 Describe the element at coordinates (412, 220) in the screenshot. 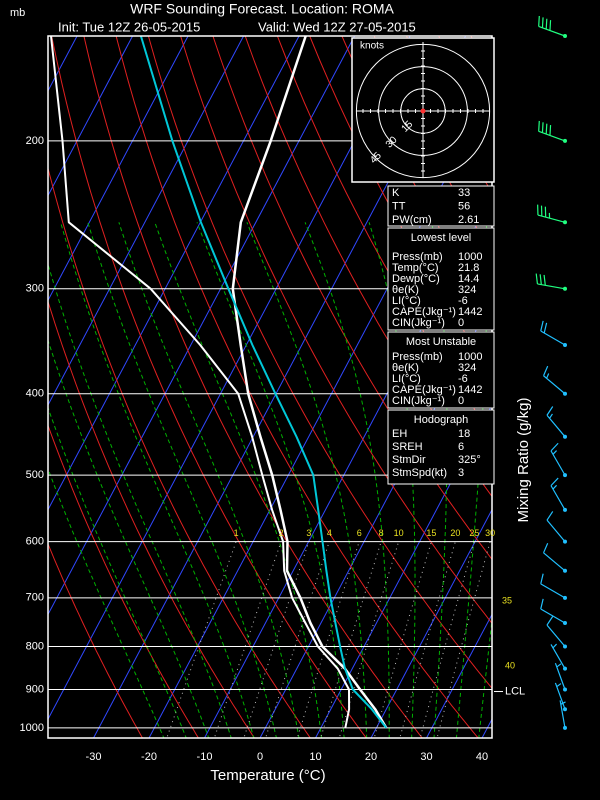

I see `index-label: PW(cm)` at that location.